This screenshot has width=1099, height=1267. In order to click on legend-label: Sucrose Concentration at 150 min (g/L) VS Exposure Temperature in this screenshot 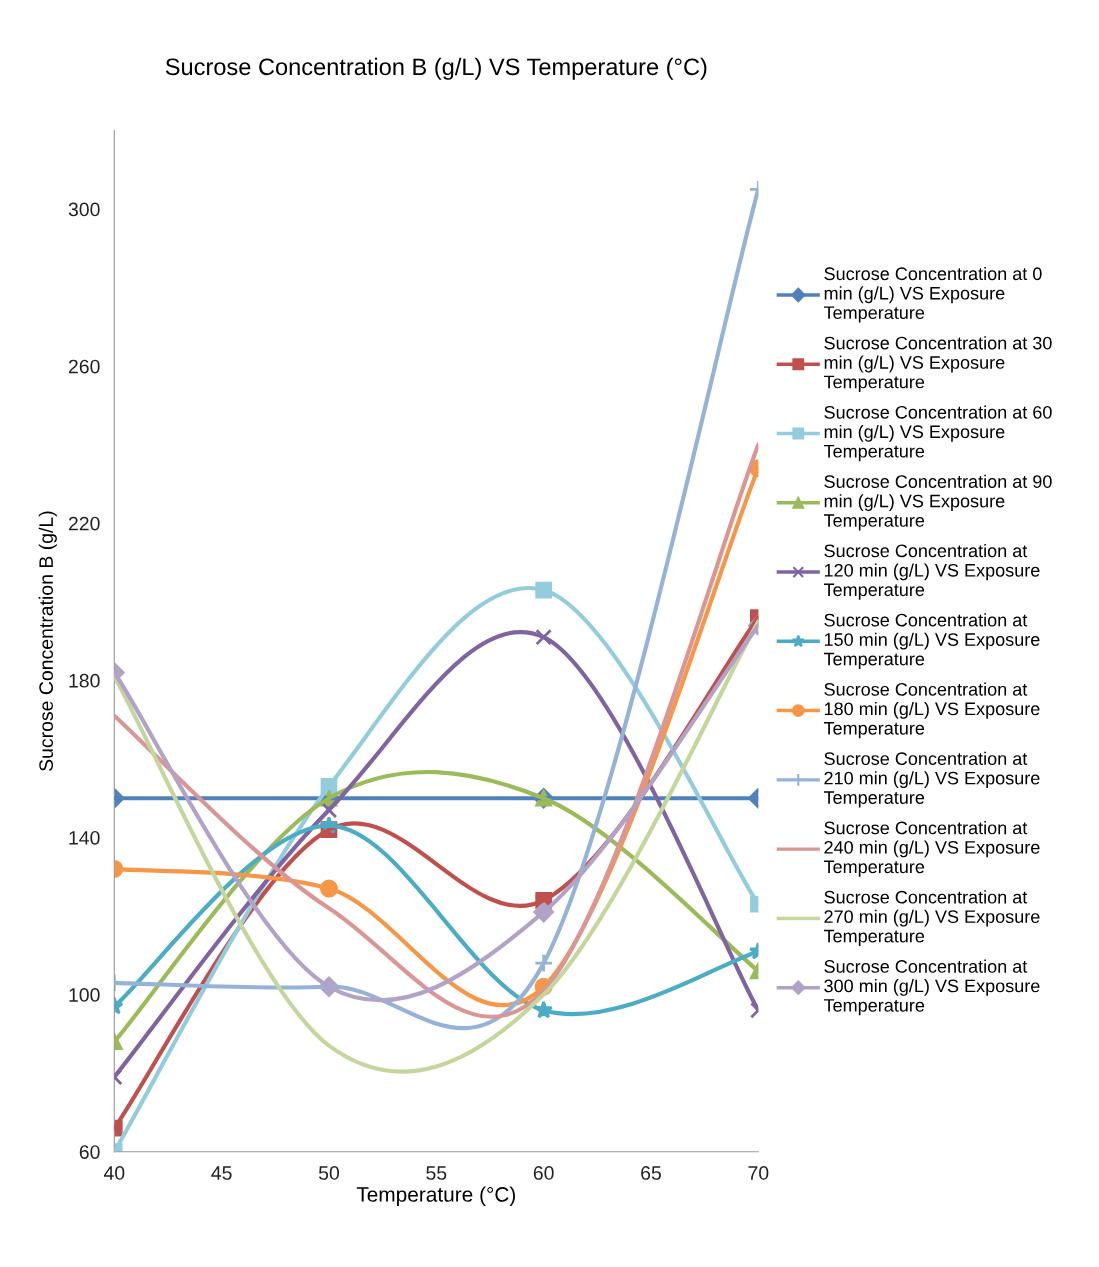, I will do `click(931, 641)`.